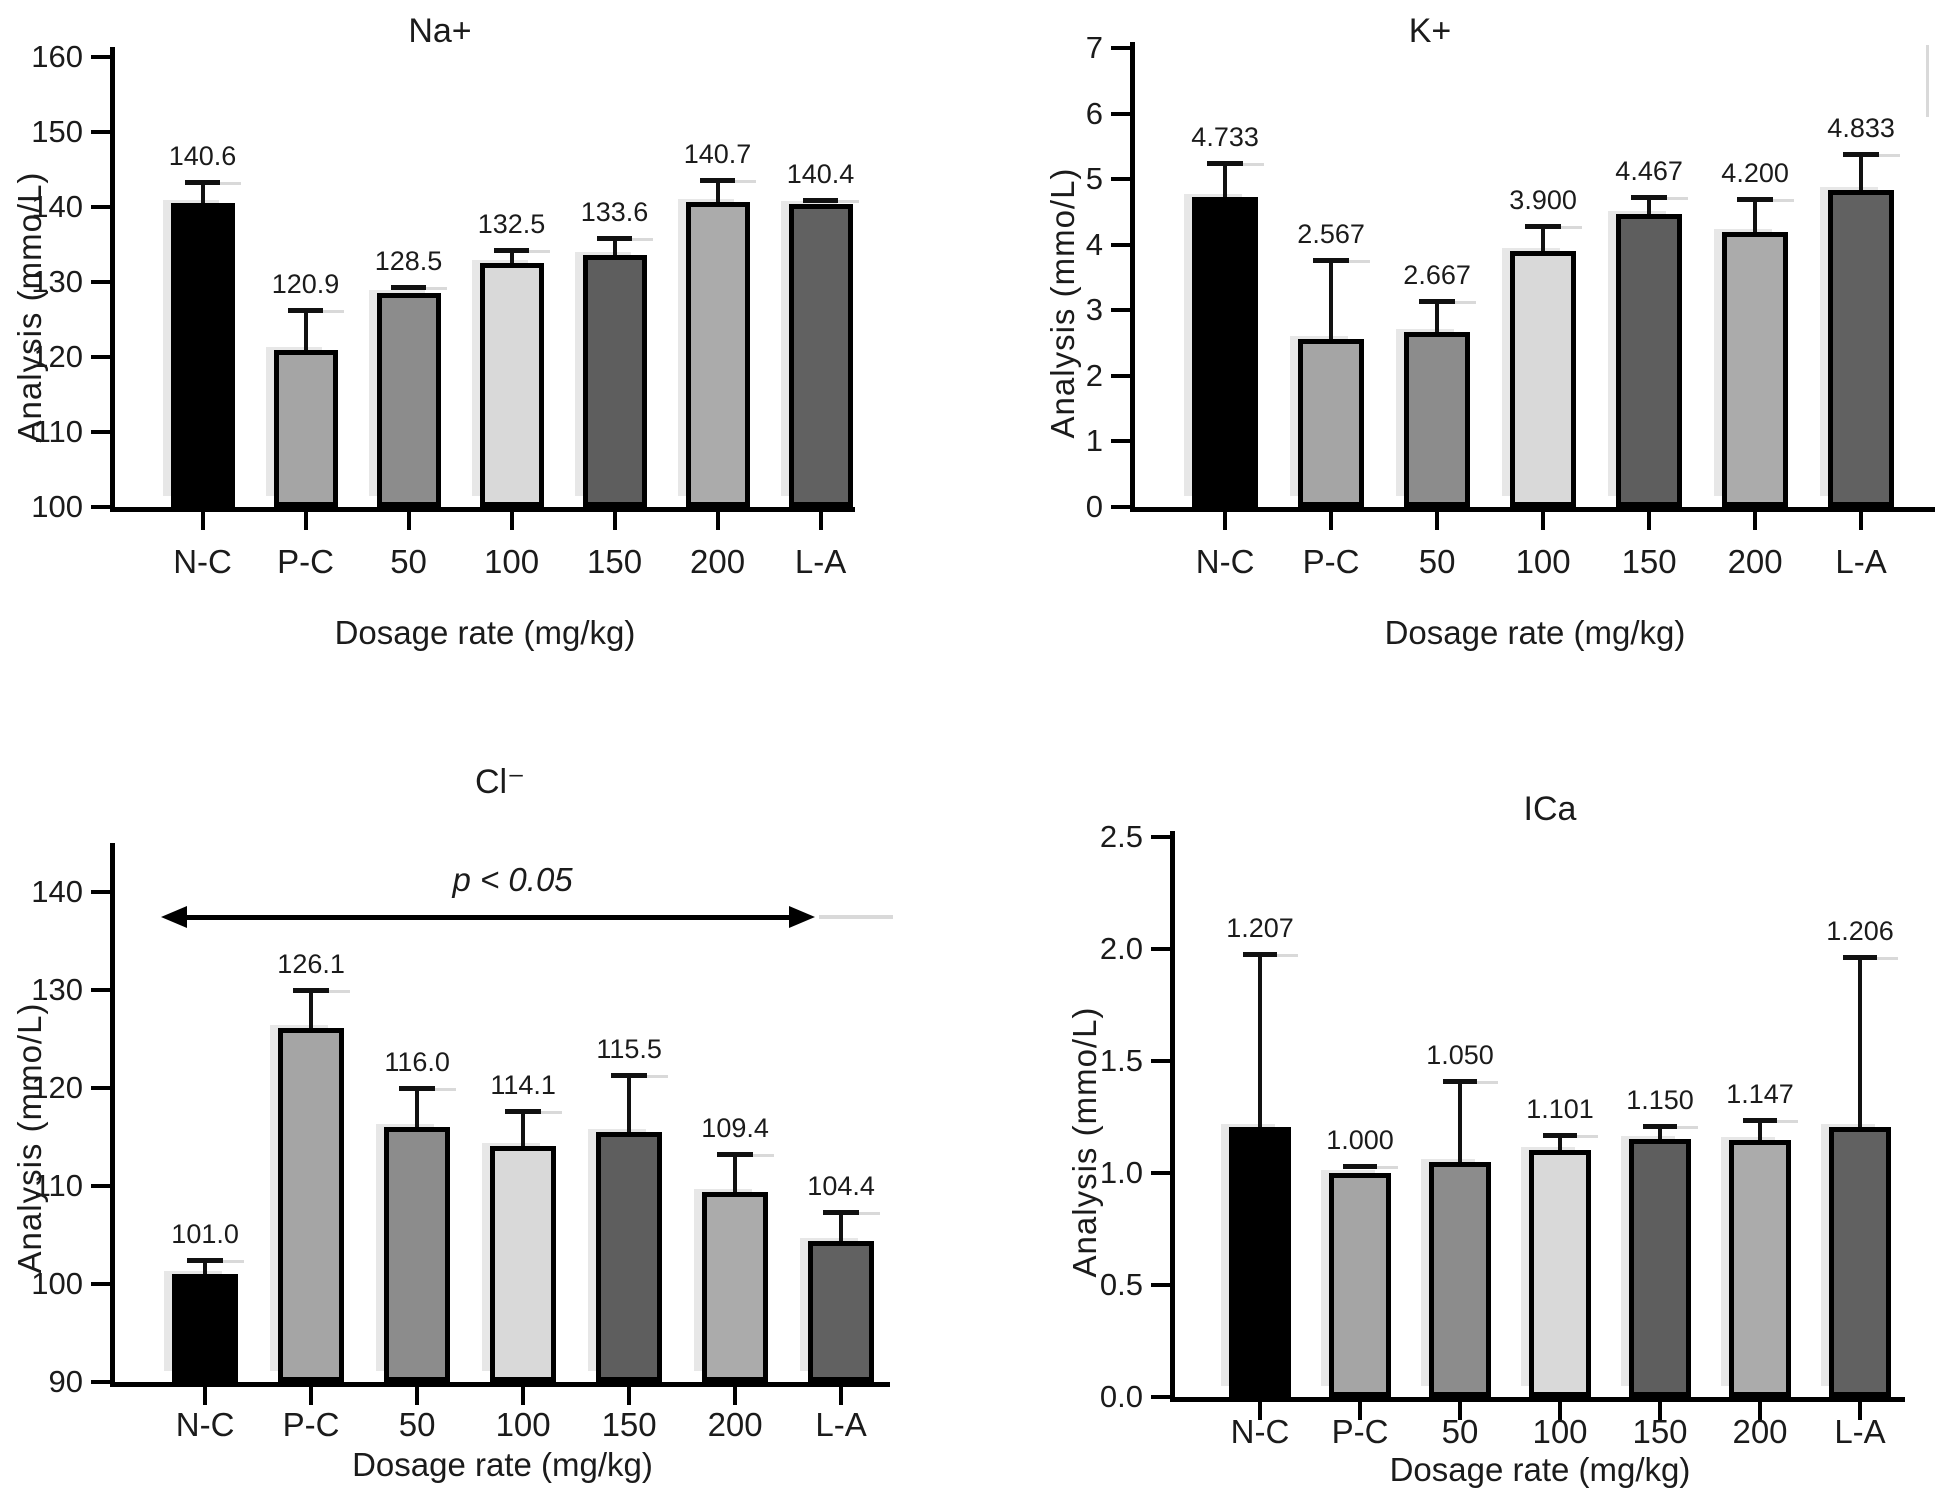 Image resolution: width=1960 pixels, height=1491 pixels. Describe the element at coordinates (1543, 199) in the screenshot. I see `bar-value-label: 3.900` at that location.